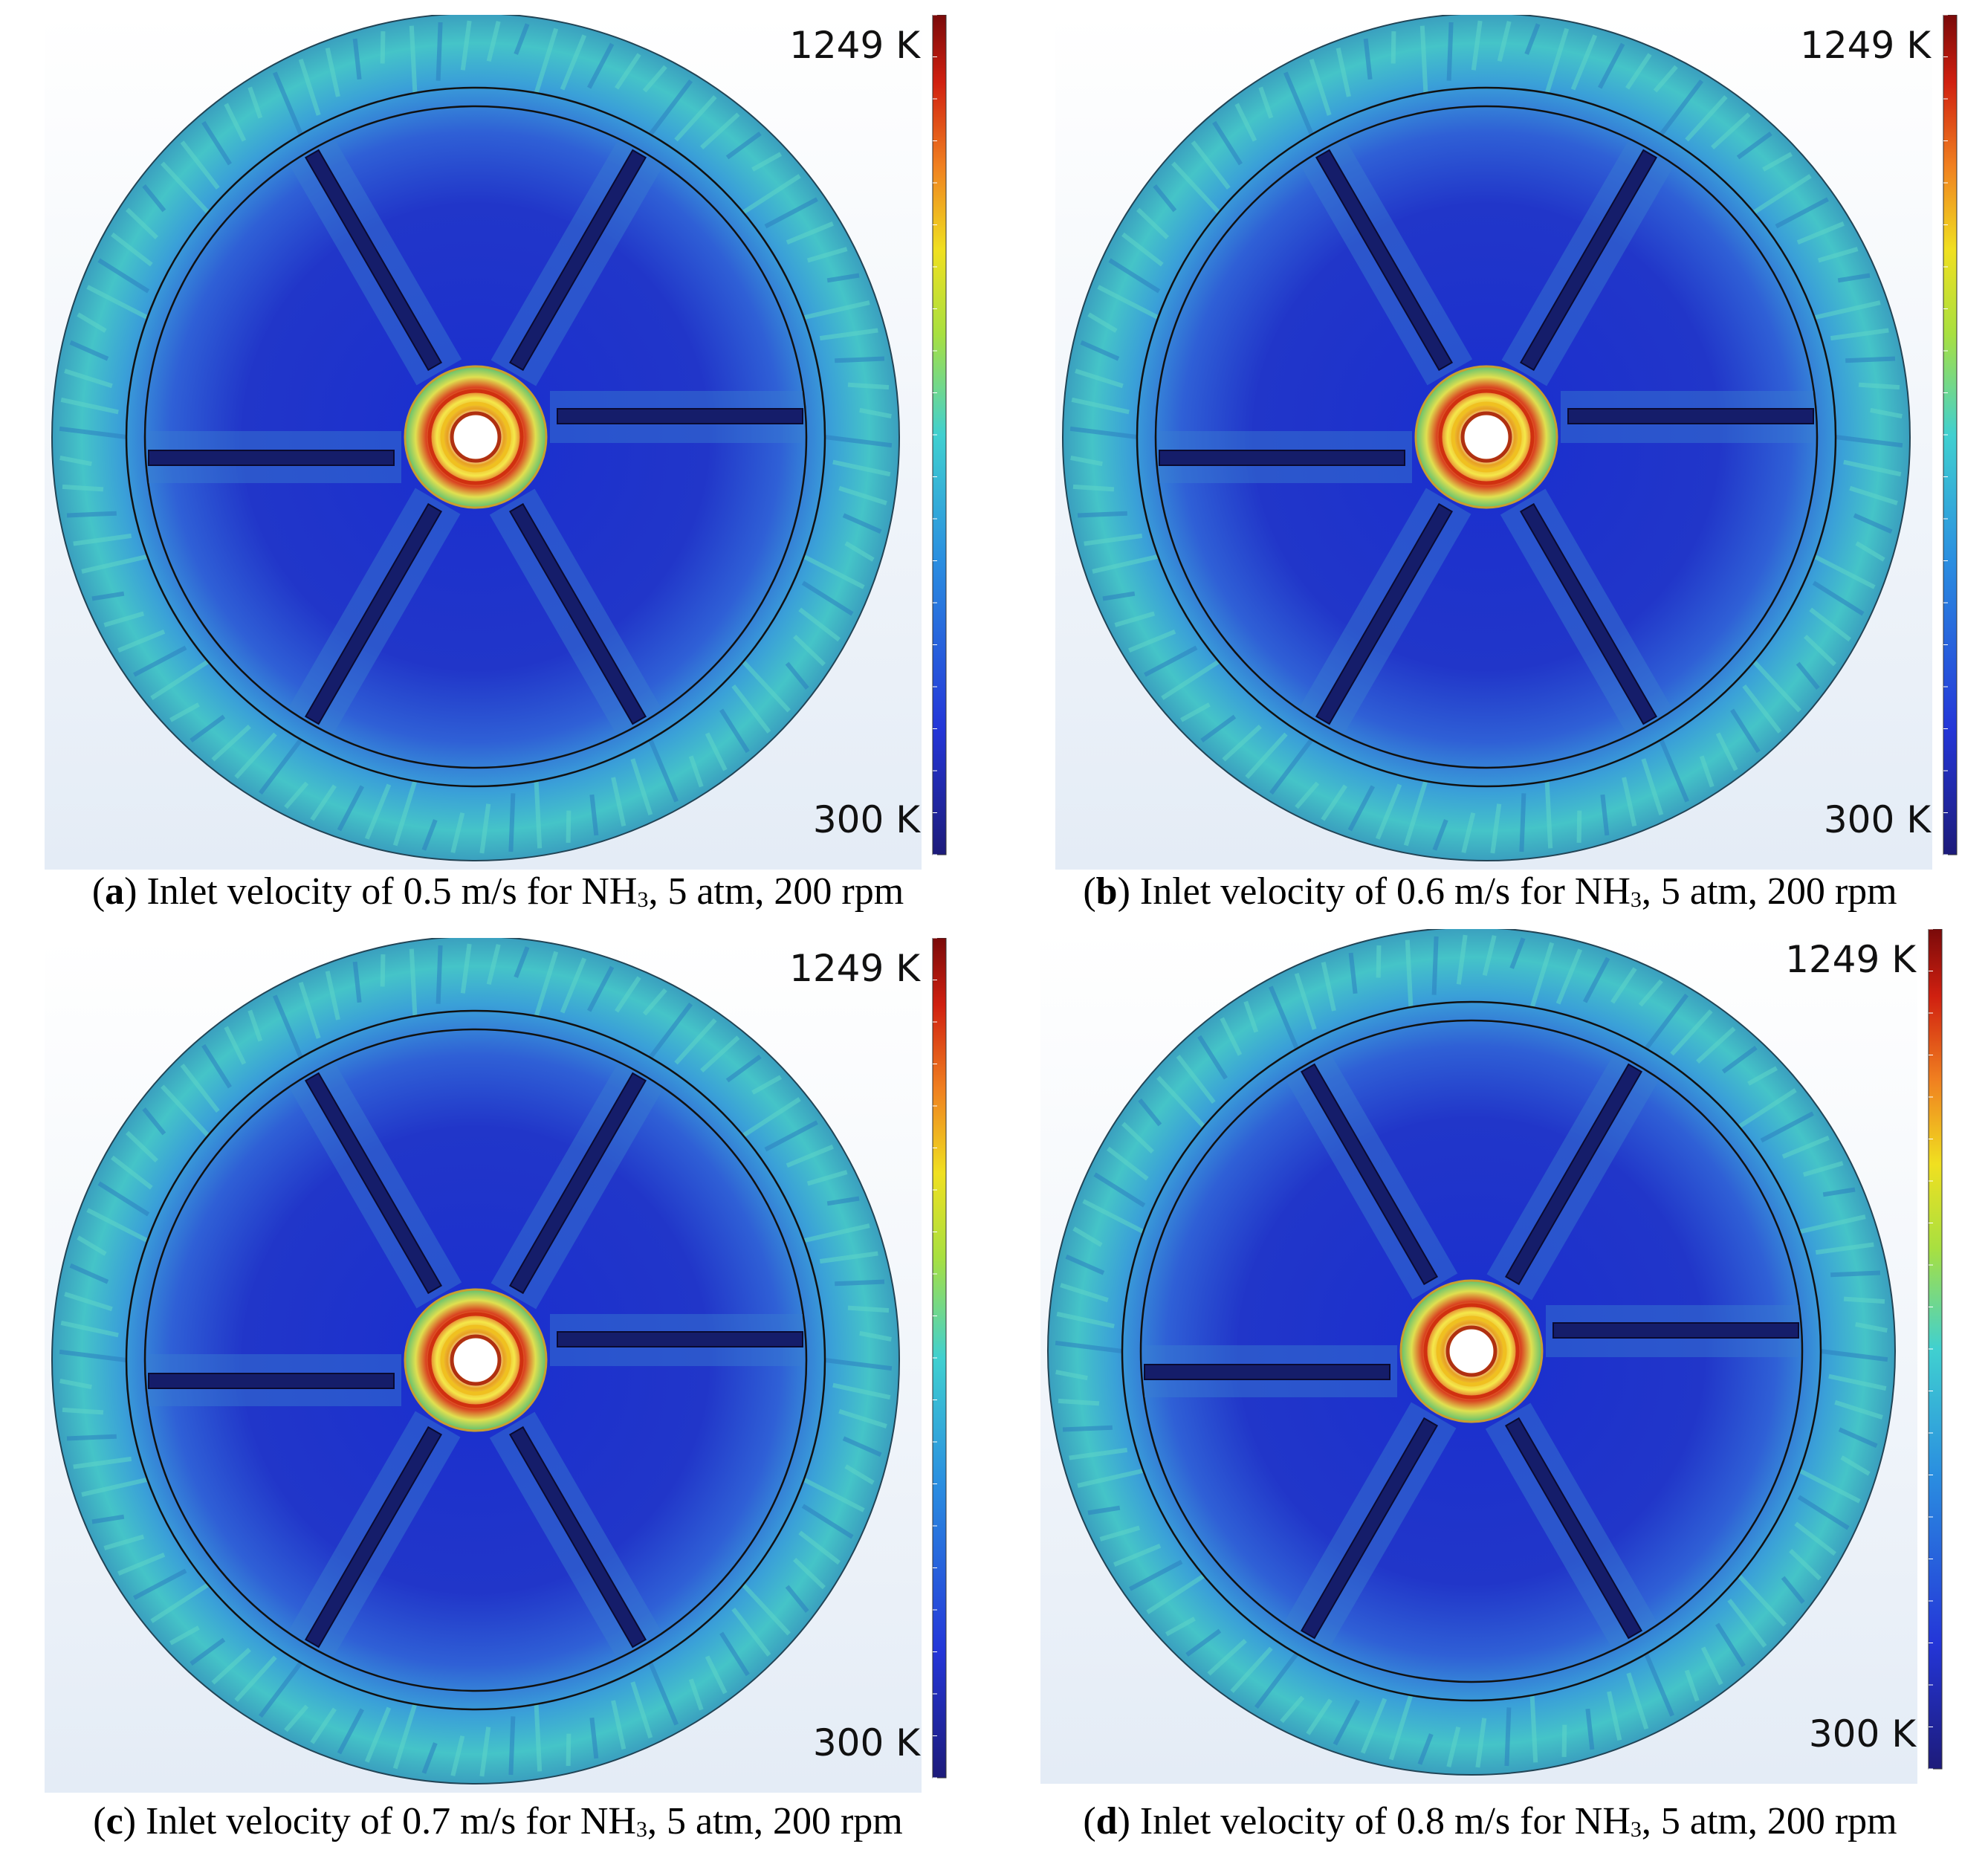 The height and width of the screenshot is (1867, 1988). I want to click on caption-text: ) Inlet velocity of 0.6 m/s for NH, so click(1374, 891).